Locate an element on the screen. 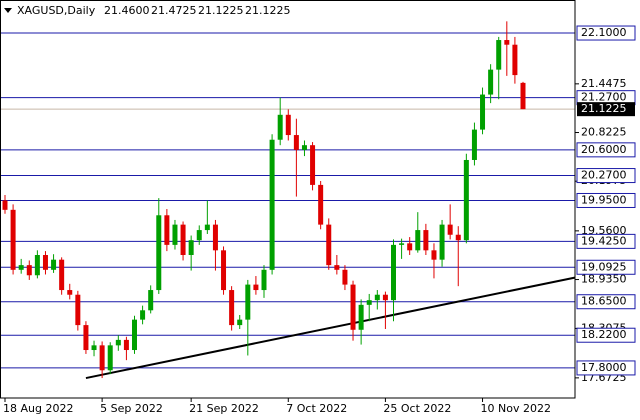 Image resolution: width=640 pixels, height=420 pixels. level-label: 19.4250 is located at coordinates (604, 240).